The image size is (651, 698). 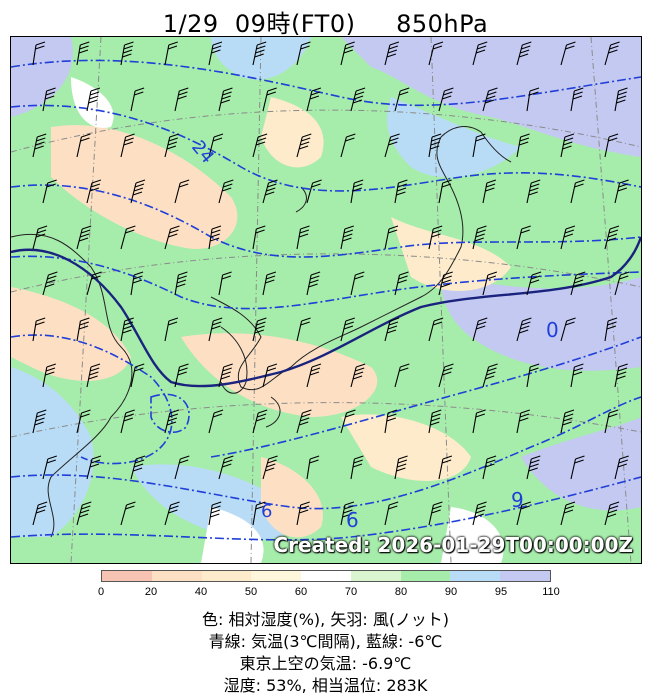 What do you see at coordinates (551, 592) in the screenshot?
I see `colorbar-tick-label: 110` at bounding box center [551, 592].